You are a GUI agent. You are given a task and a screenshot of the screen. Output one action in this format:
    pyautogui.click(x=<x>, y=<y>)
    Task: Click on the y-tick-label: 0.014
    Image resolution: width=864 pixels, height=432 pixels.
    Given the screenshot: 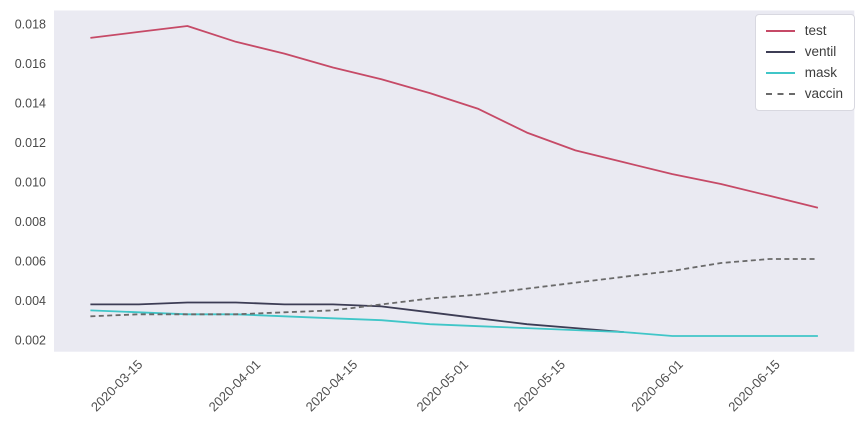 What is the action you would take?
    pyautogui.click(x=30, y=104)
    